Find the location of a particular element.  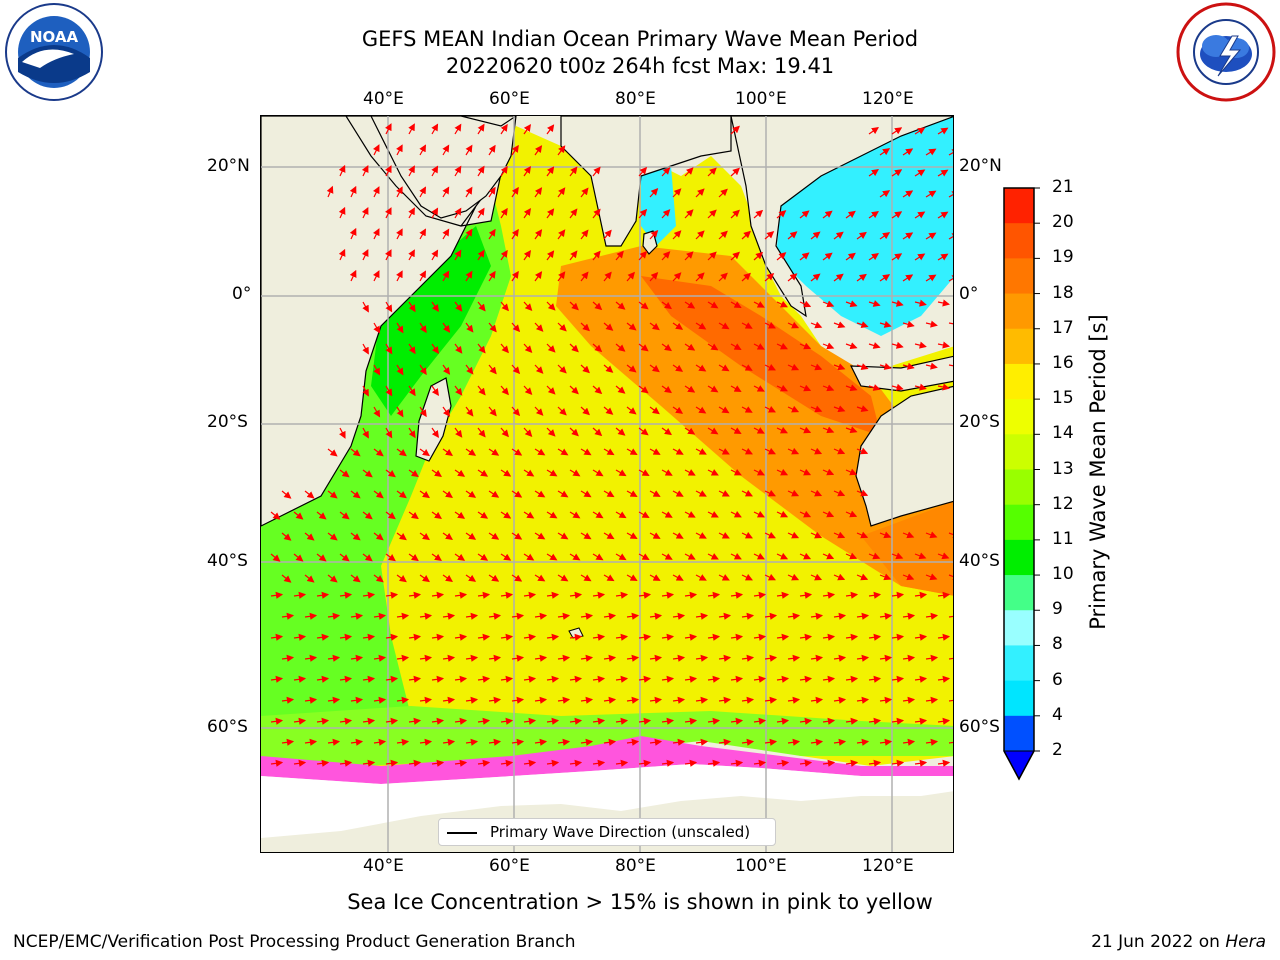

lat-left-label: 60°S is located at coordinates (227, 727).